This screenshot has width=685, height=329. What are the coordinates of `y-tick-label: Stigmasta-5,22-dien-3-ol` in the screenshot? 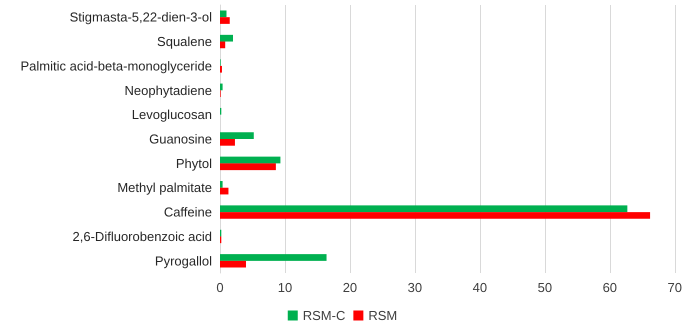 It's located at (141, 17).